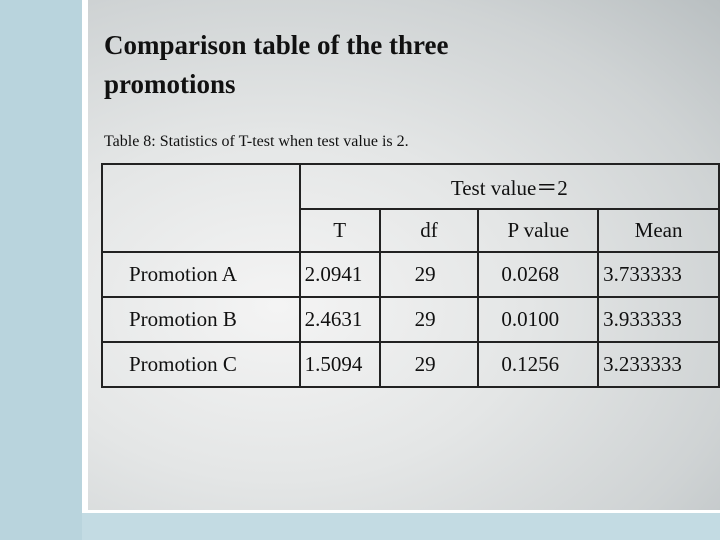 This screenshot has height=540, width=720. I want to click on header-row: Test value＝2, so click(410, 208).